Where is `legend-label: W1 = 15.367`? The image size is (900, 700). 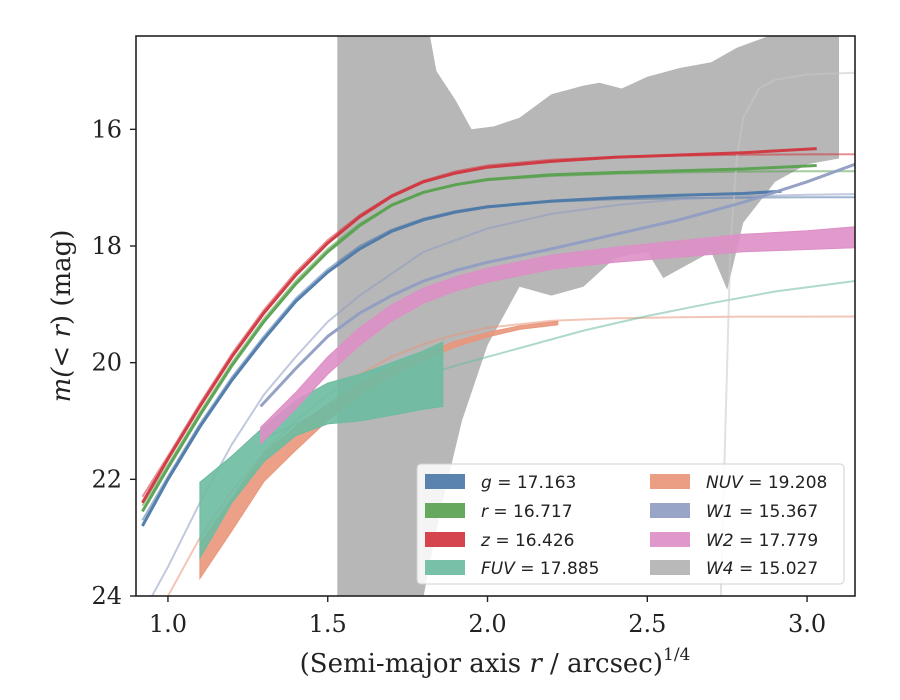 legend-label: W1 = 15.367 is located at coordinates (762, 512).